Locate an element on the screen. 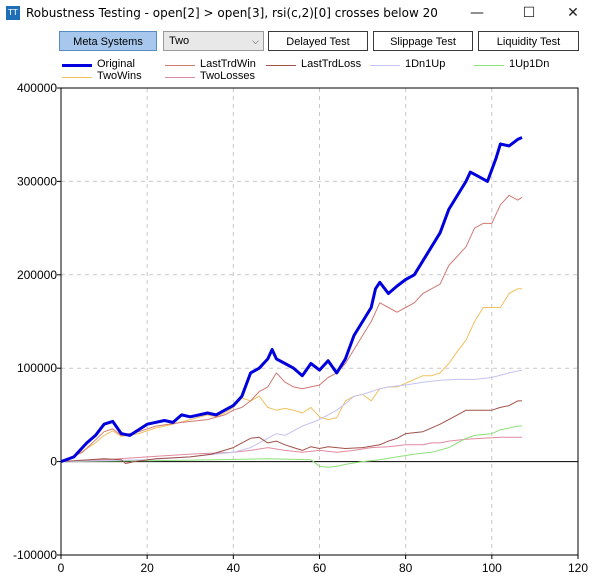  minimize-button: — is located at coordinates (477, 13).